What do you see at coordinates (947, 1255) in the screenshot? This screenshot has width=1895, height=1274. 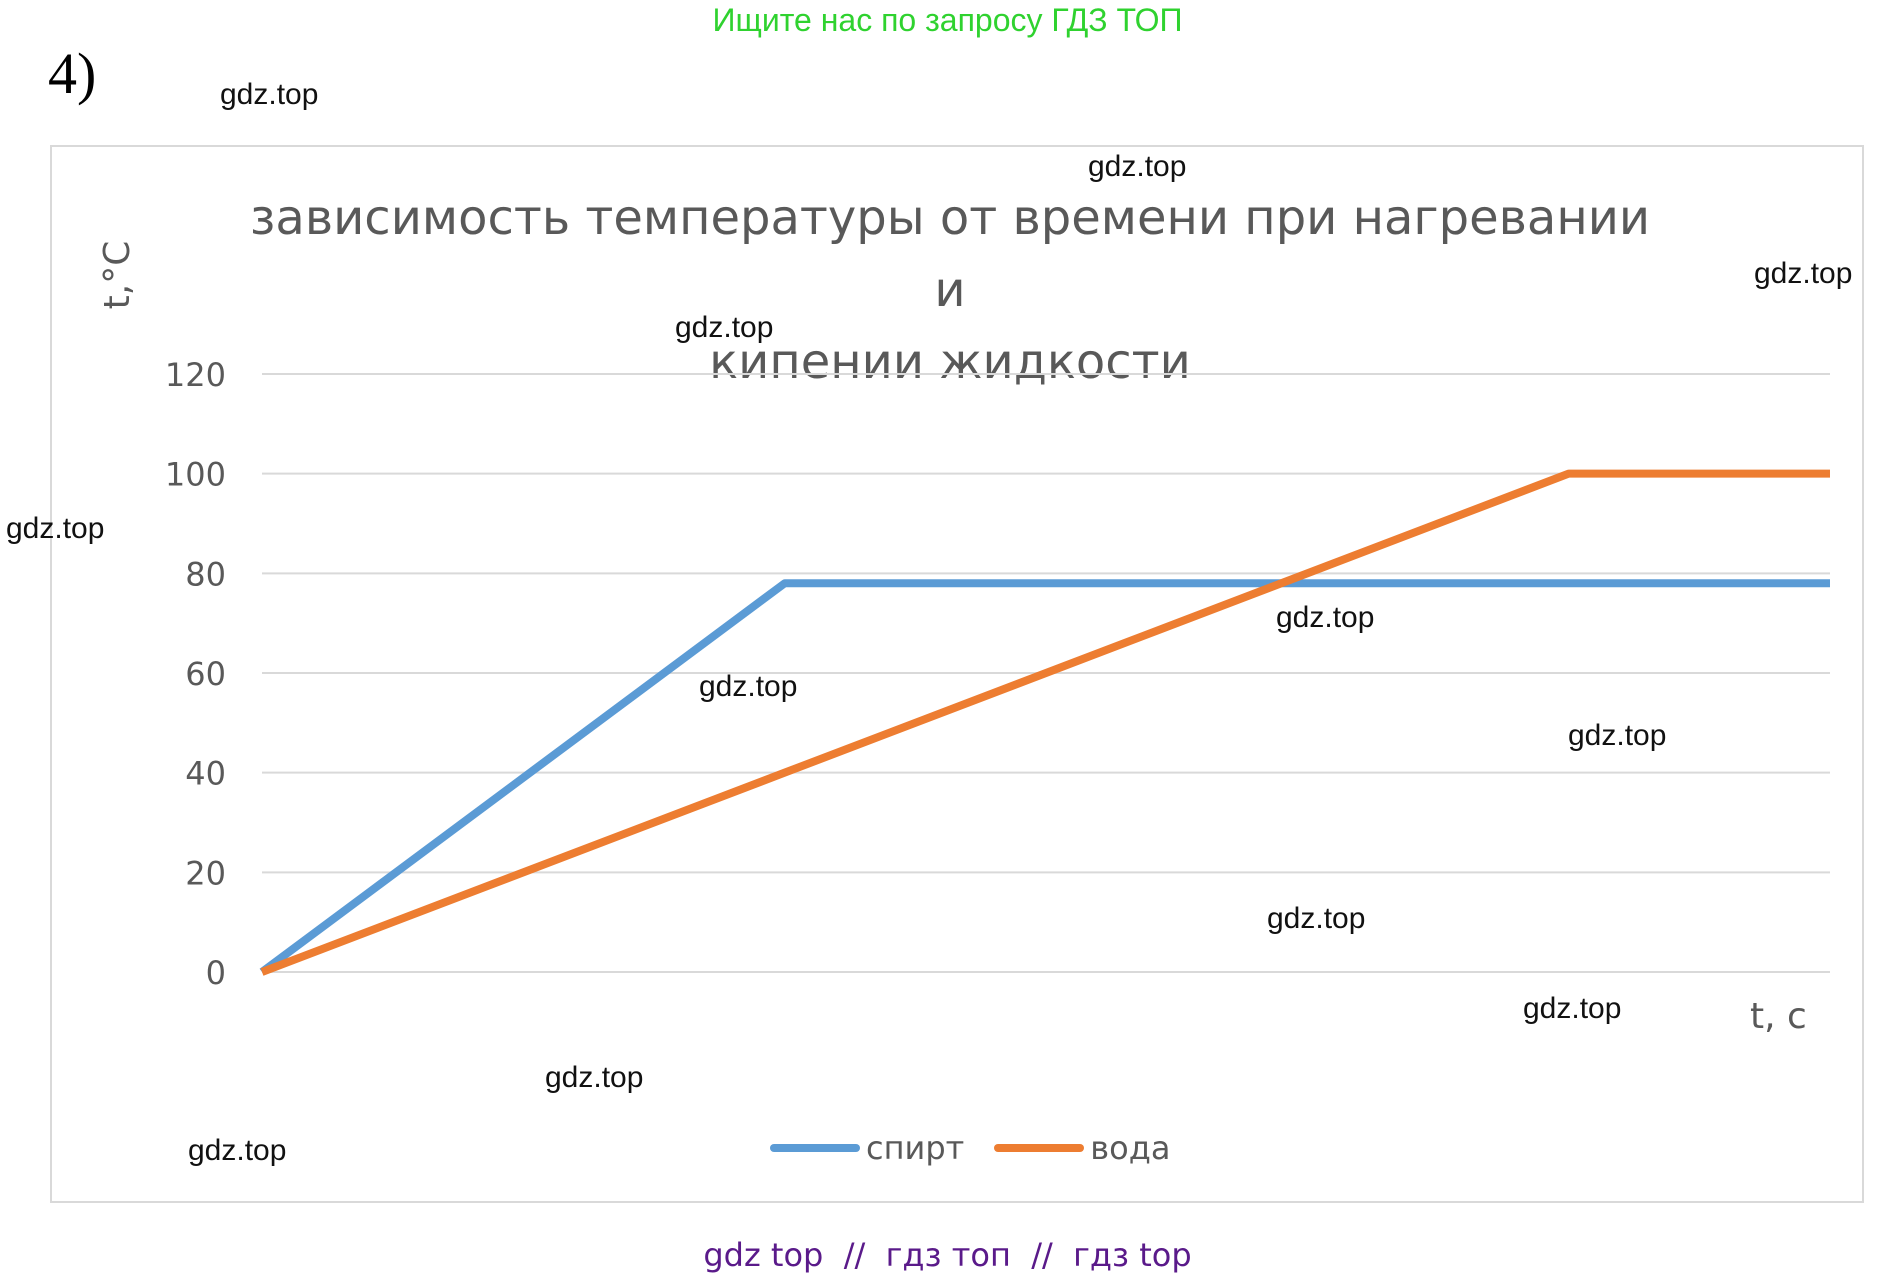 I see `footer-text: gdz top // гдз топ // гдз top` at bounding box center [947, 1255].